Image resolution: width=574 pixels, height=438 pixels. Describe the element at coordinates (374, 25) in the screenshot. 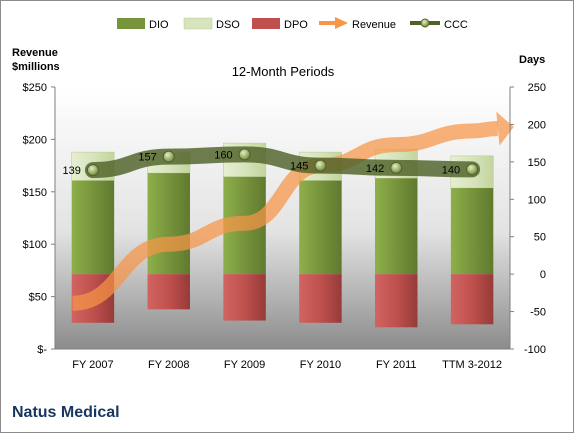

I see `legend-label-revenue: Revenue` at that location.